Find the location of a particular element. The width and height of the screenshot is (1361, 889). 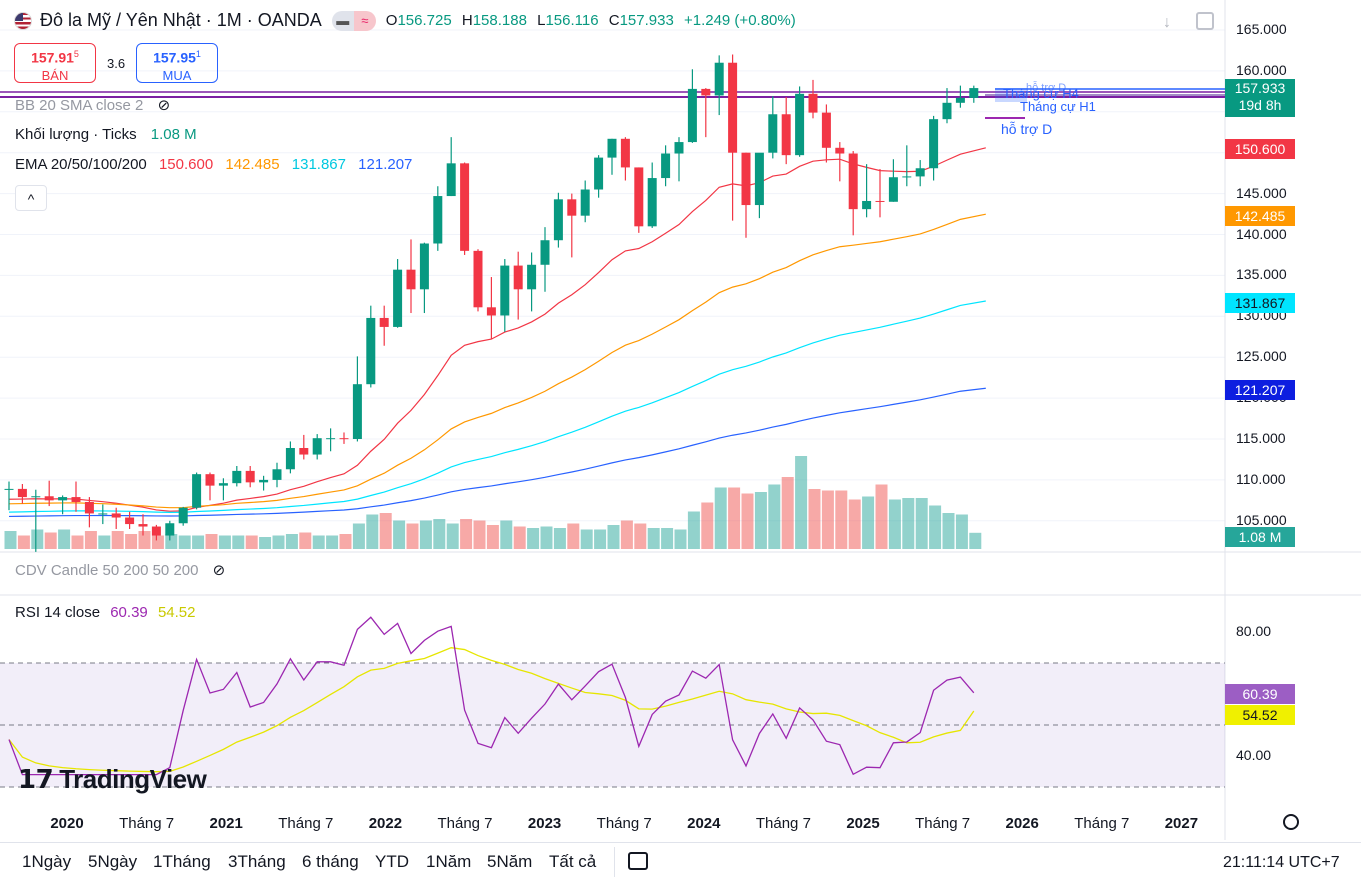

rsi-line is located at coordinates (491, 696).